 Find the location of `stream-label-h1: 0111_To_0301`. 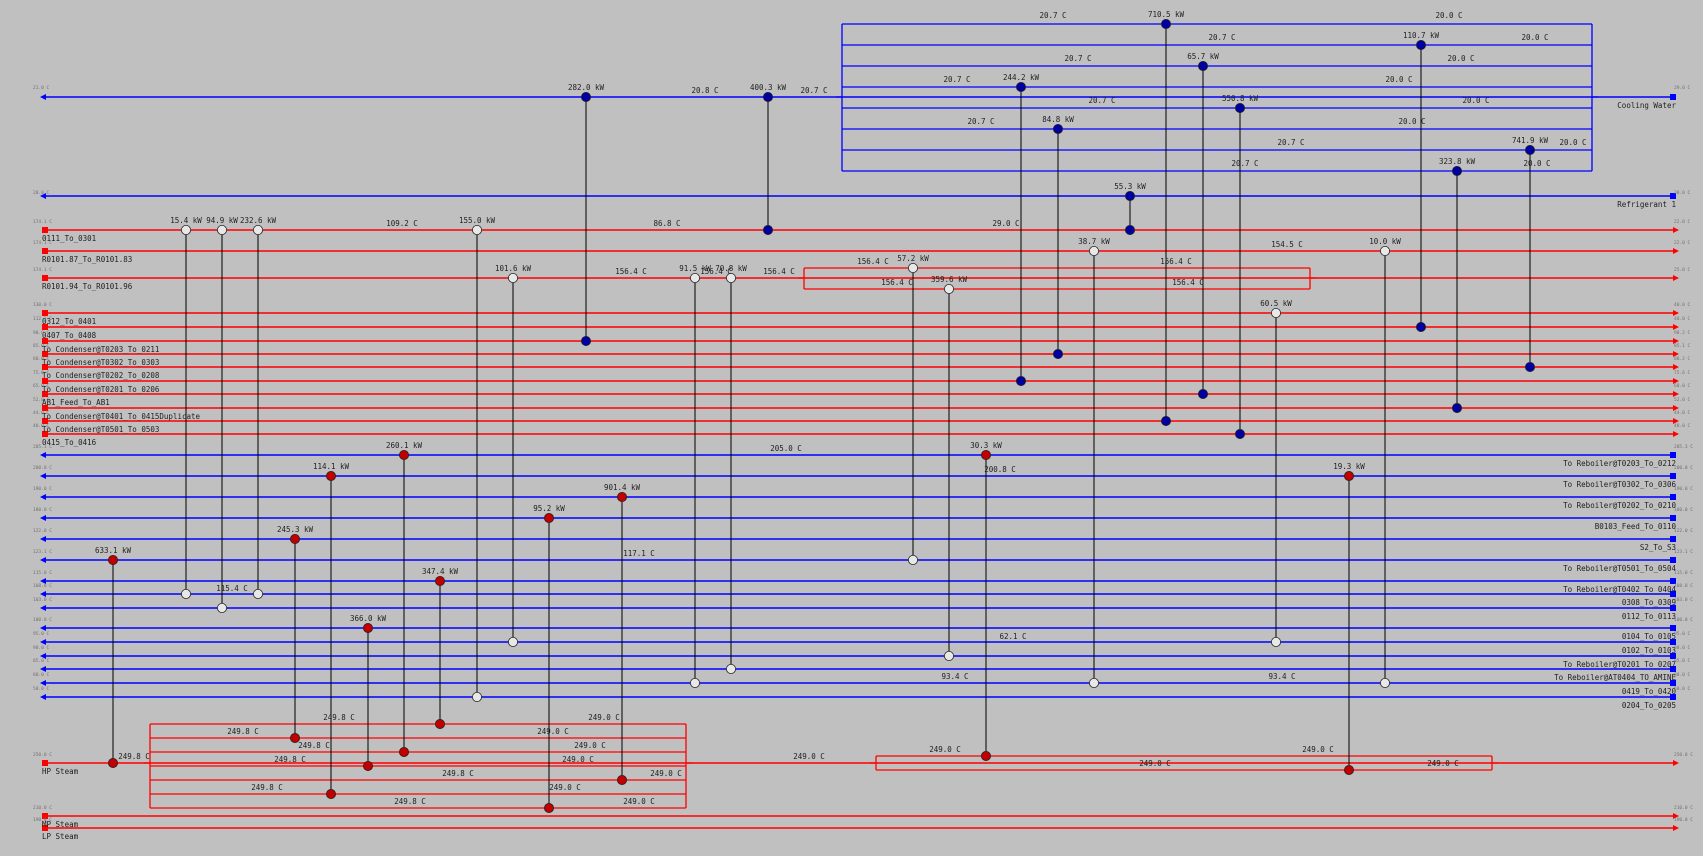

stream-label-h1: 0111_To_0301 is located at coordinates (69, 238).